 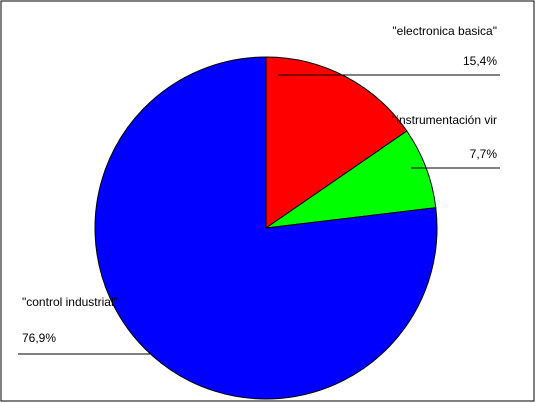 I want to click on slice-percent-electronica-basica: 15,4%, so click(x=480, y=61).